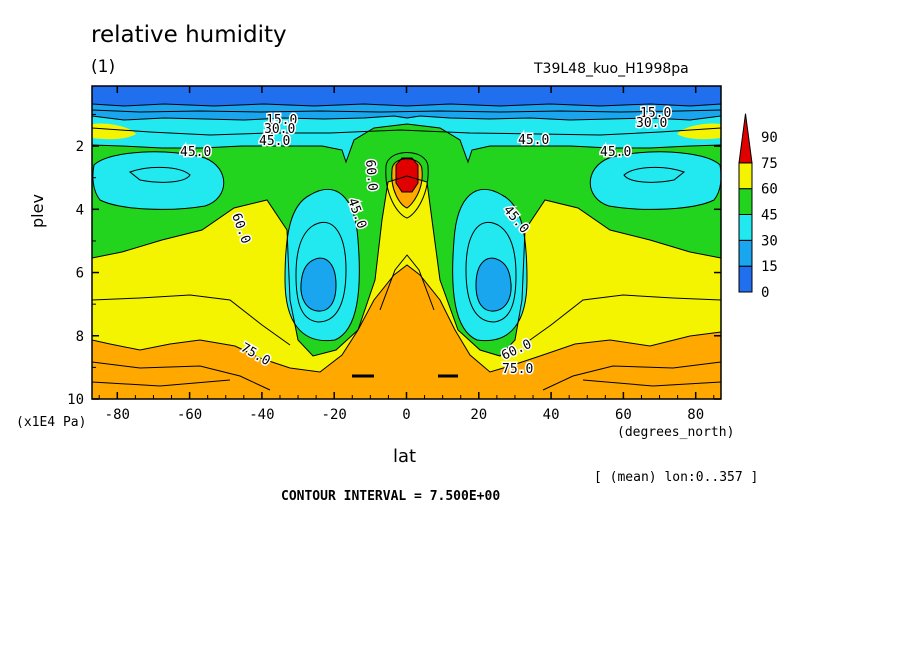 This screenshot has width=904, height=654. I want to click on y-tick-label: 10, so click(75, 400).